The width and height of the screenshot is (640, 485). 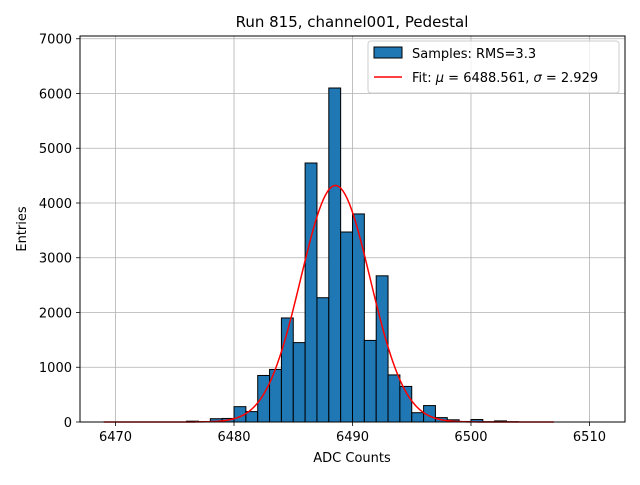 What do you see at coordinates (470, 437) in the screenshot?
I see `x-tick-label: 6500` at bounding box center [470, 437].